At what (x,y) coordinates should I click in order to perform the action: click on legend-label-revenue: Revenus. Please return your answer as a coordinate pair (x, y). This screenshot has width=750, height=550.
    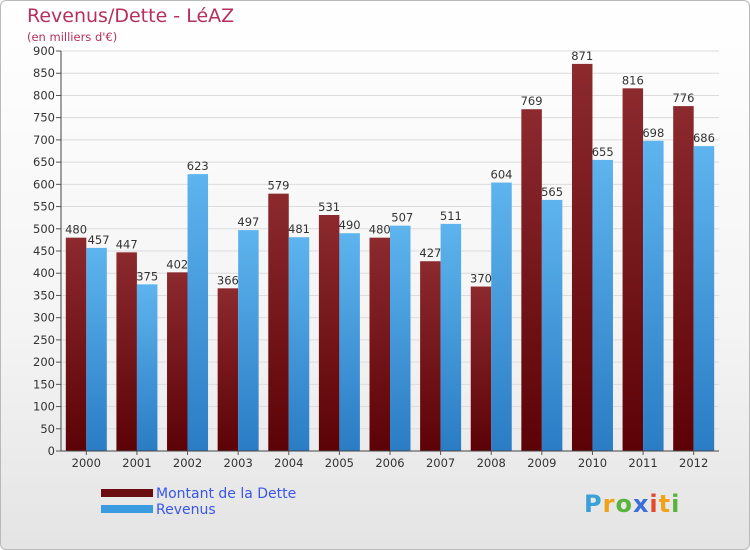
    Looking at the image, I should click on (186, 510).